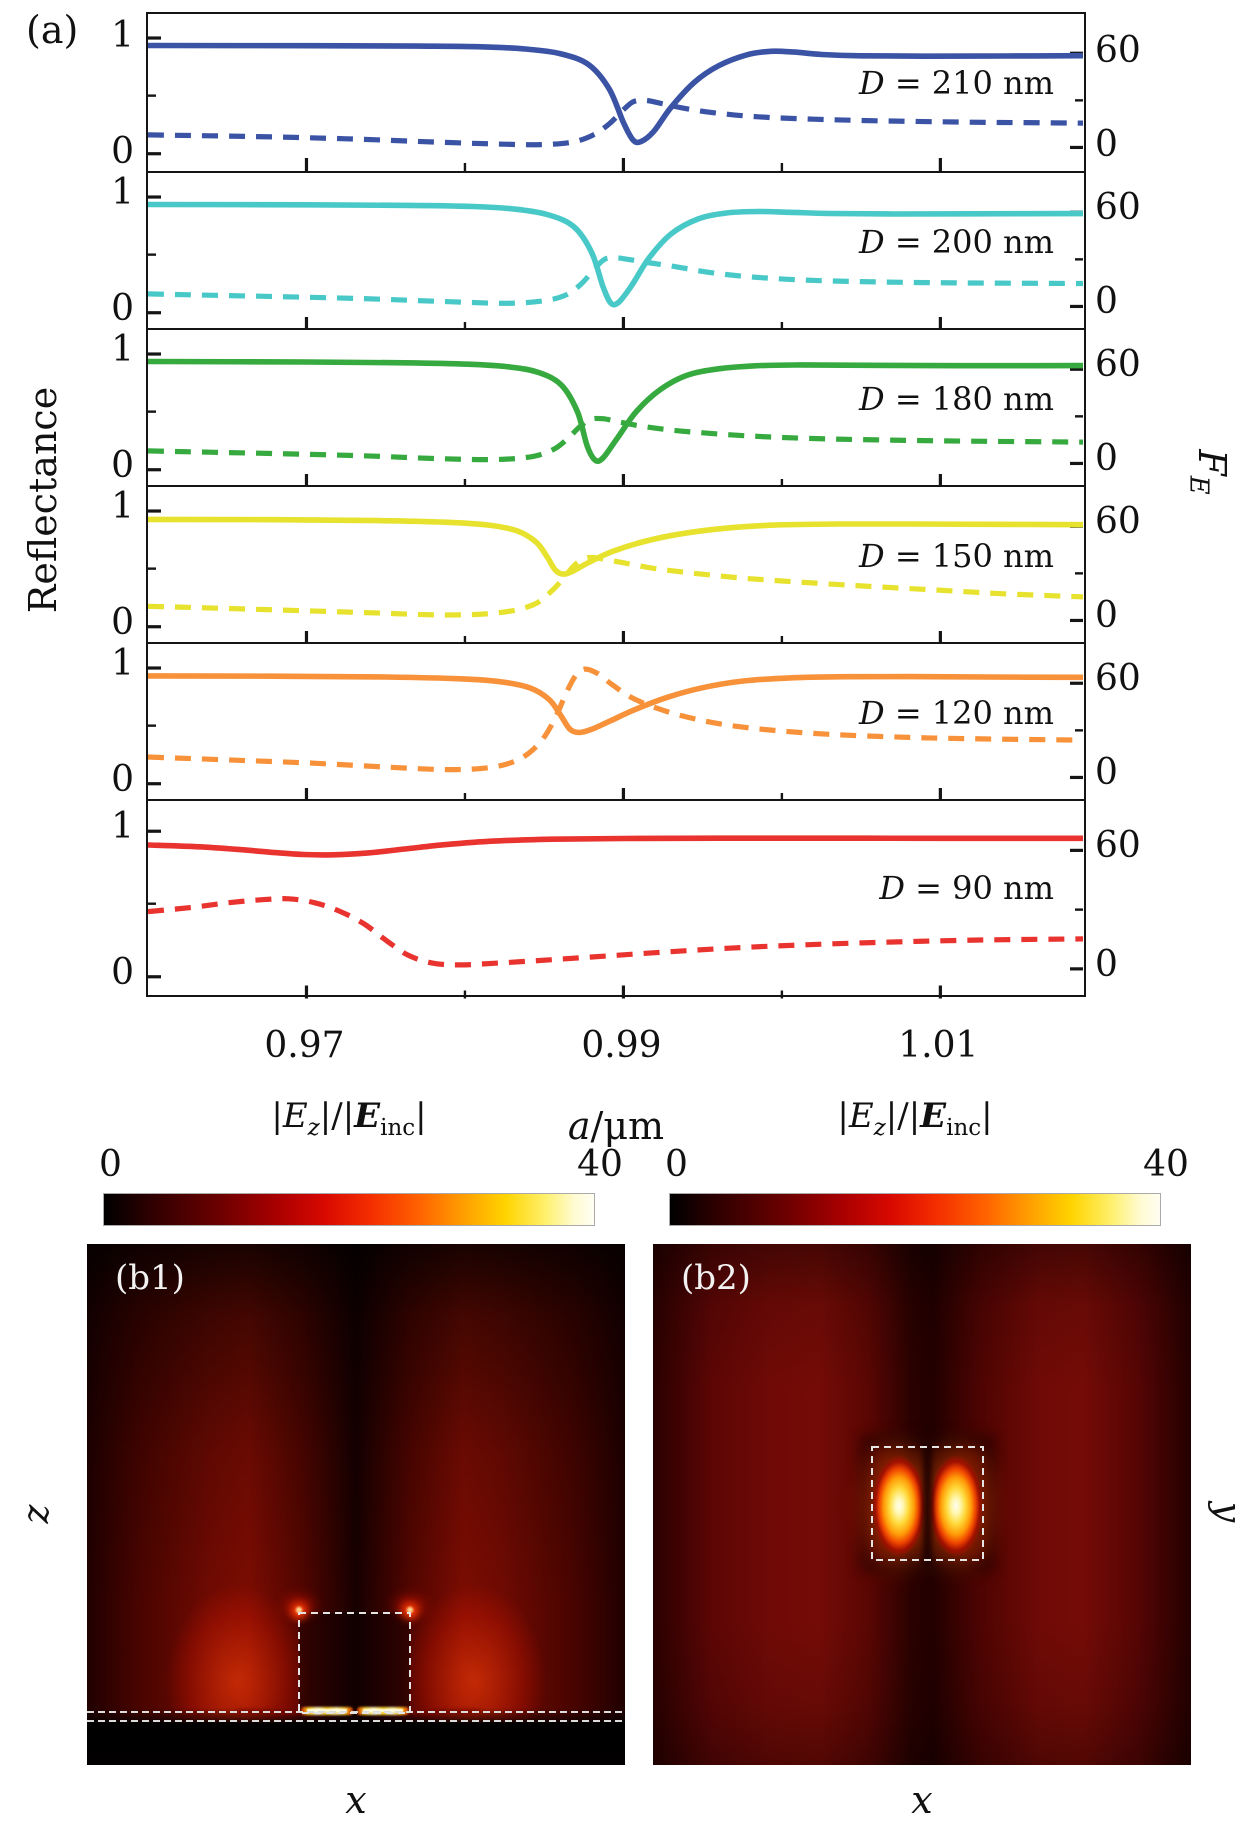  What do you see at coordinates (1118, 208) in the screenshot?
I see `fetick-60-row1: 60` at bounding box center [1118, 208].